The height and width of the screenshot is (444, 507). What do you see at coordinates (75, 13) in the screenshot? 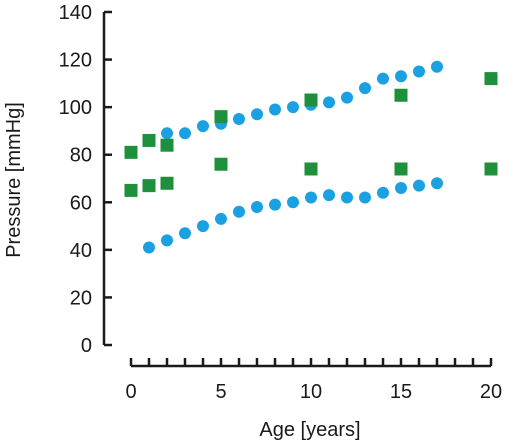
I see `y-tick-label: 140` at bounding box center [75, 13].